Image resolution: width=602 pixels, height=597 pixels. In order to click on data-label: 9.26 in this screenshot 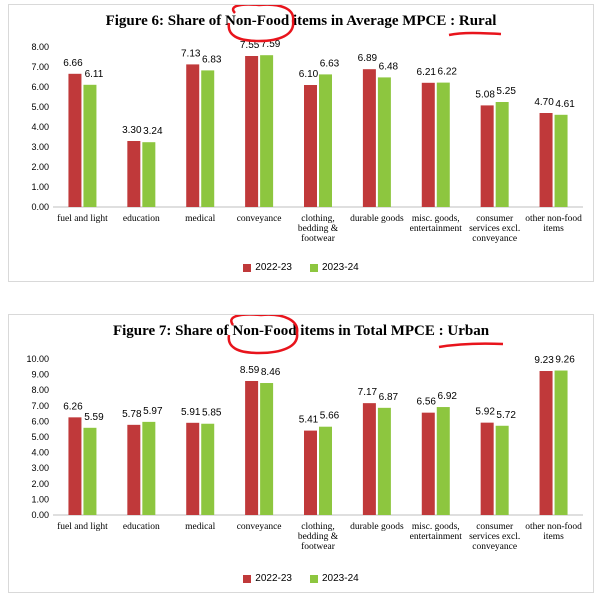, I will do `click(565, 360)`.